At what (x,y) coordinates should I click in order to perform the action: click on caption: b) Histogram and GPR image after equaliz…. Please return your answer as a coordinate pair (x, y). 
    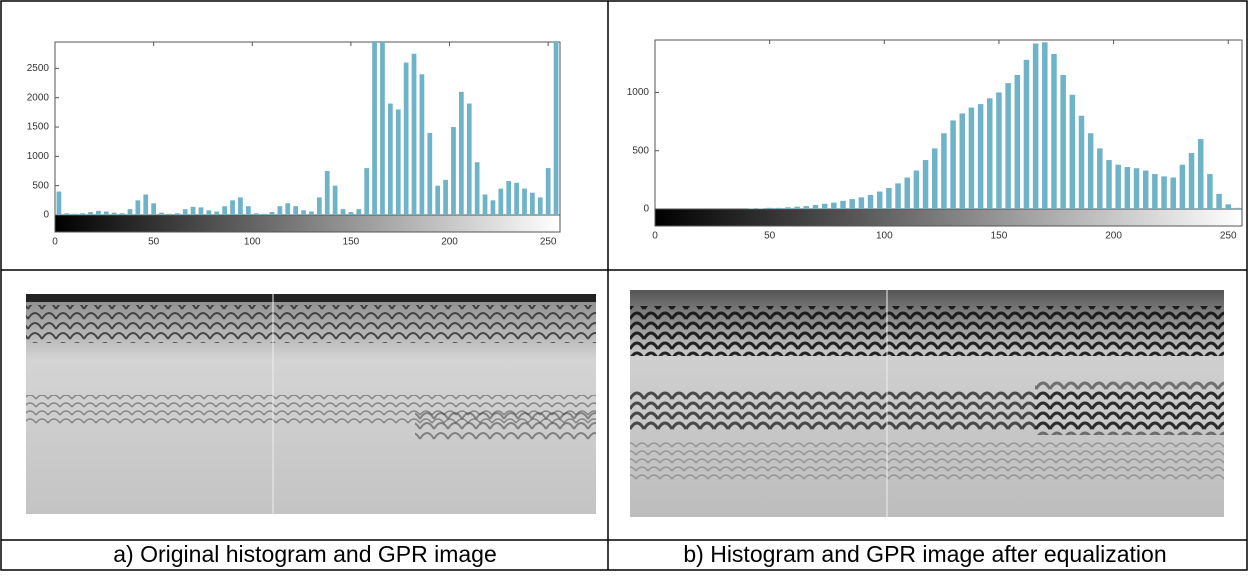
    Looking at the image, I should click on (924, 554).